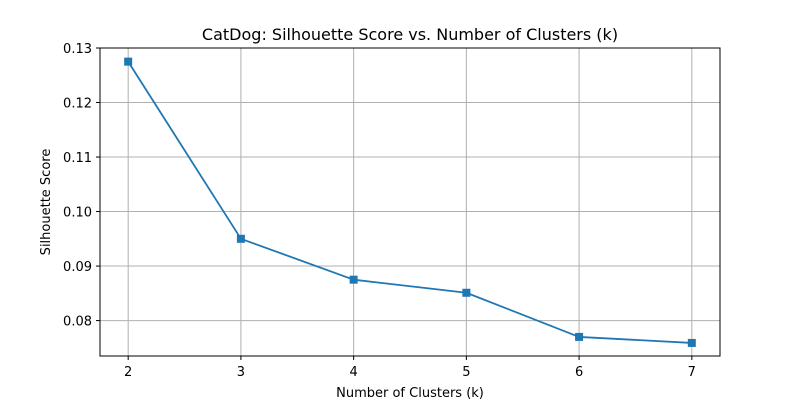 Image resolution: width=800 pixels, height=400 pixels. What do you see at coordinates (77, 104) in the screenshot?
I see `y-tick-label: 0.12` at bounding box center [77, 104].